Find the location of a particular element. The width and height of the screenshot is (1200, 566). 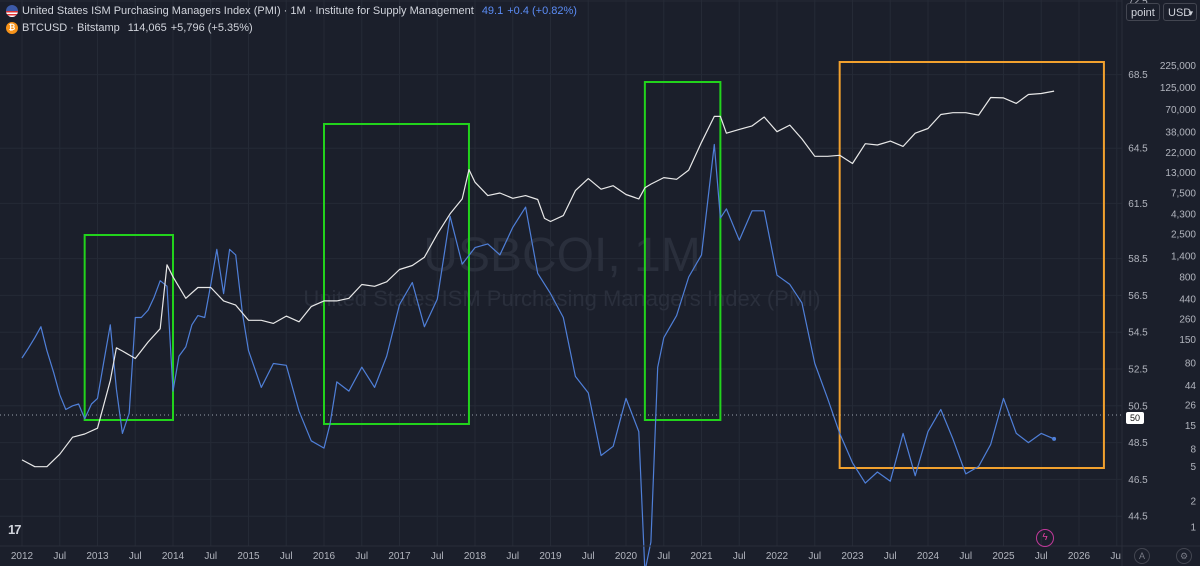

btc-tick-label: 1,400 is located at coordinates (1183, 256).